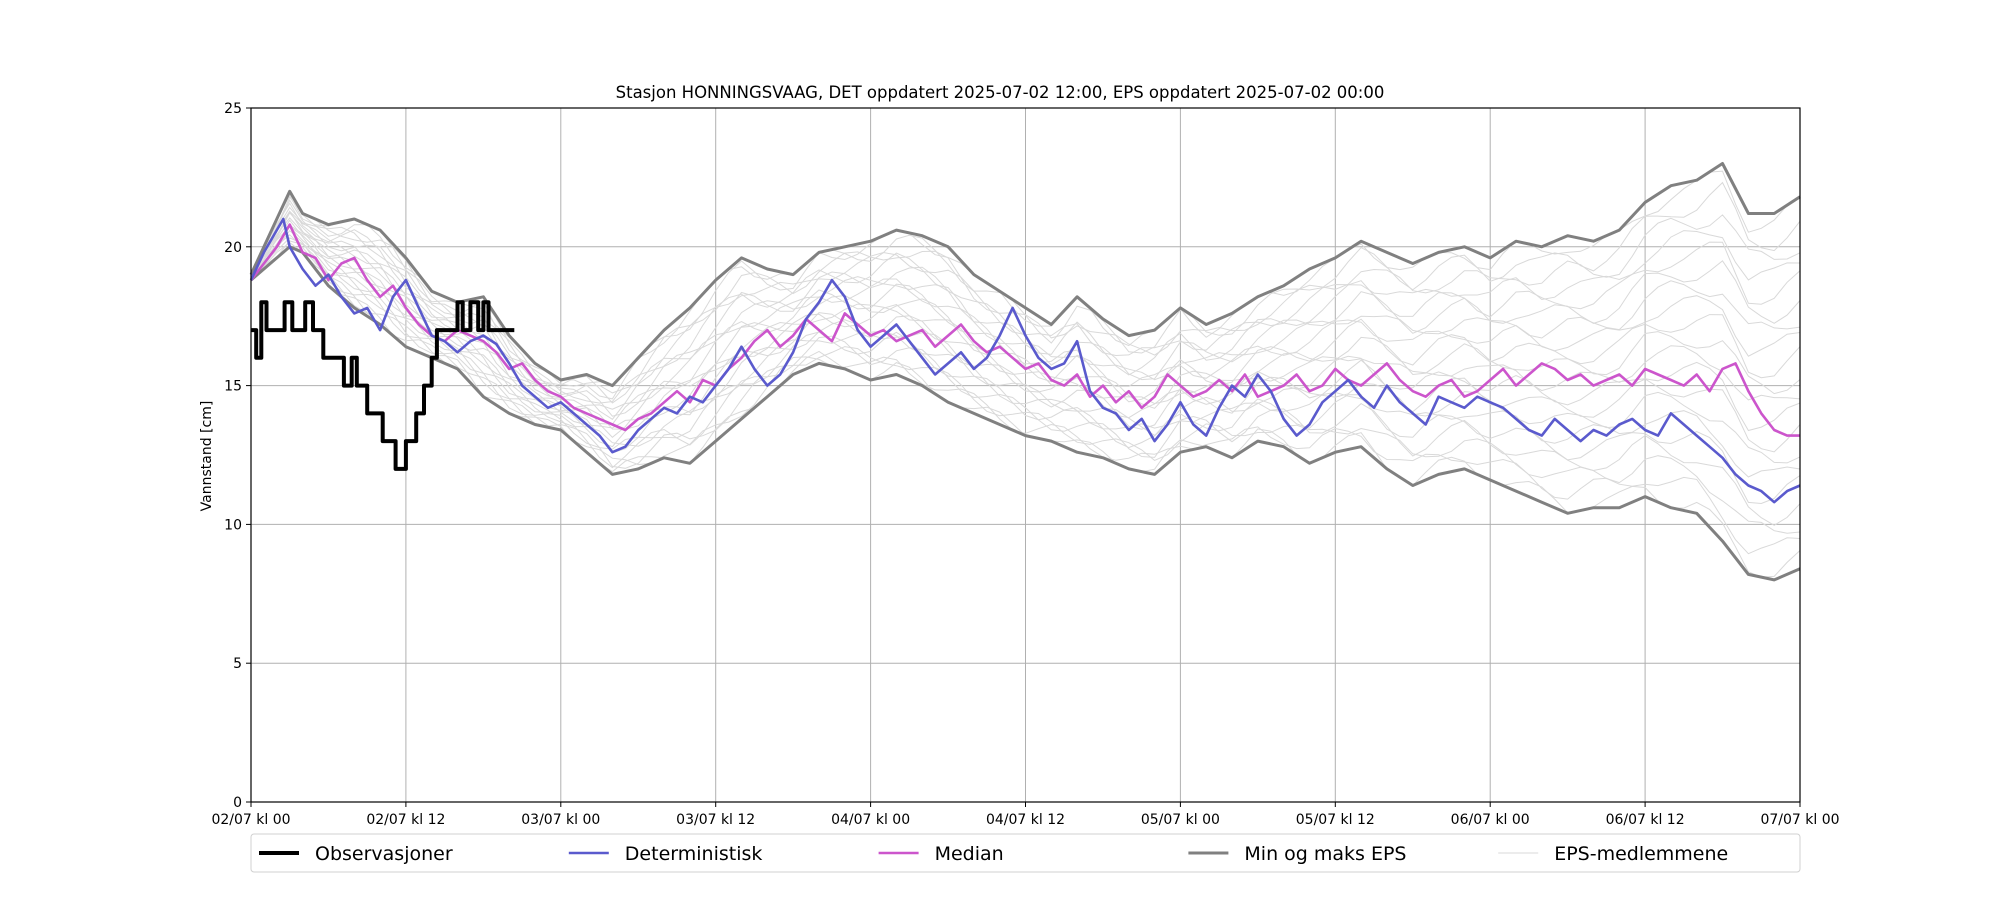 The height and width of the screenshot is (900, 2000). I want to click on y-tick-label: 15, so click(233, 387).